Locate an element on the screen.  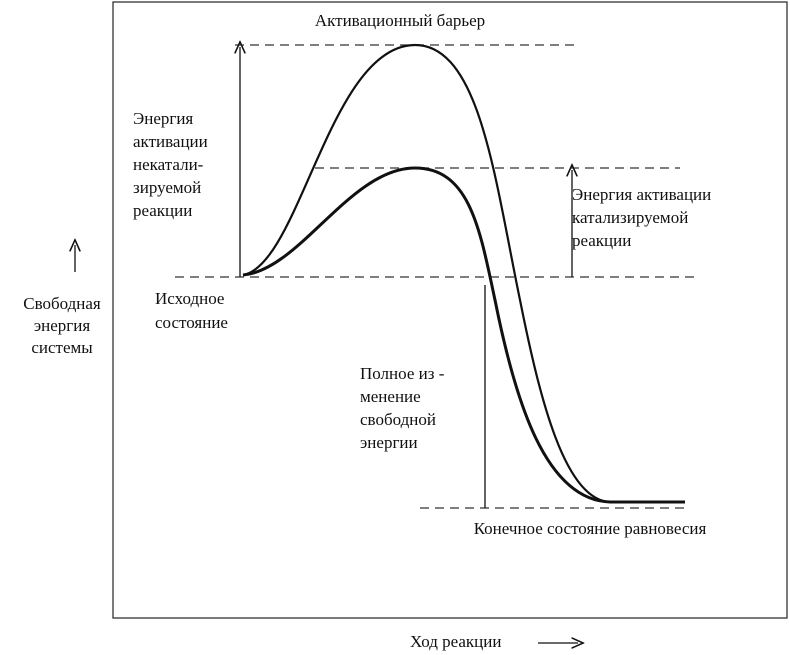
x-axis-label: Ход реакции is located at coordinates (455, 641).